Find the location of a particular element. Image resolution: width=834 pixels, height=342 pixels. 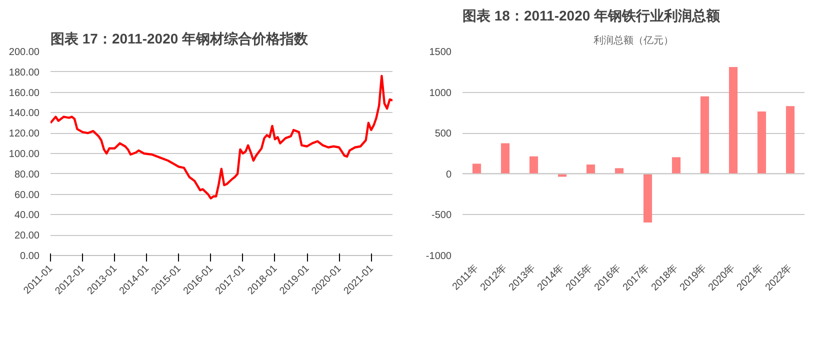

y-tick-label: 1500 is located at coordinates (440, 52).